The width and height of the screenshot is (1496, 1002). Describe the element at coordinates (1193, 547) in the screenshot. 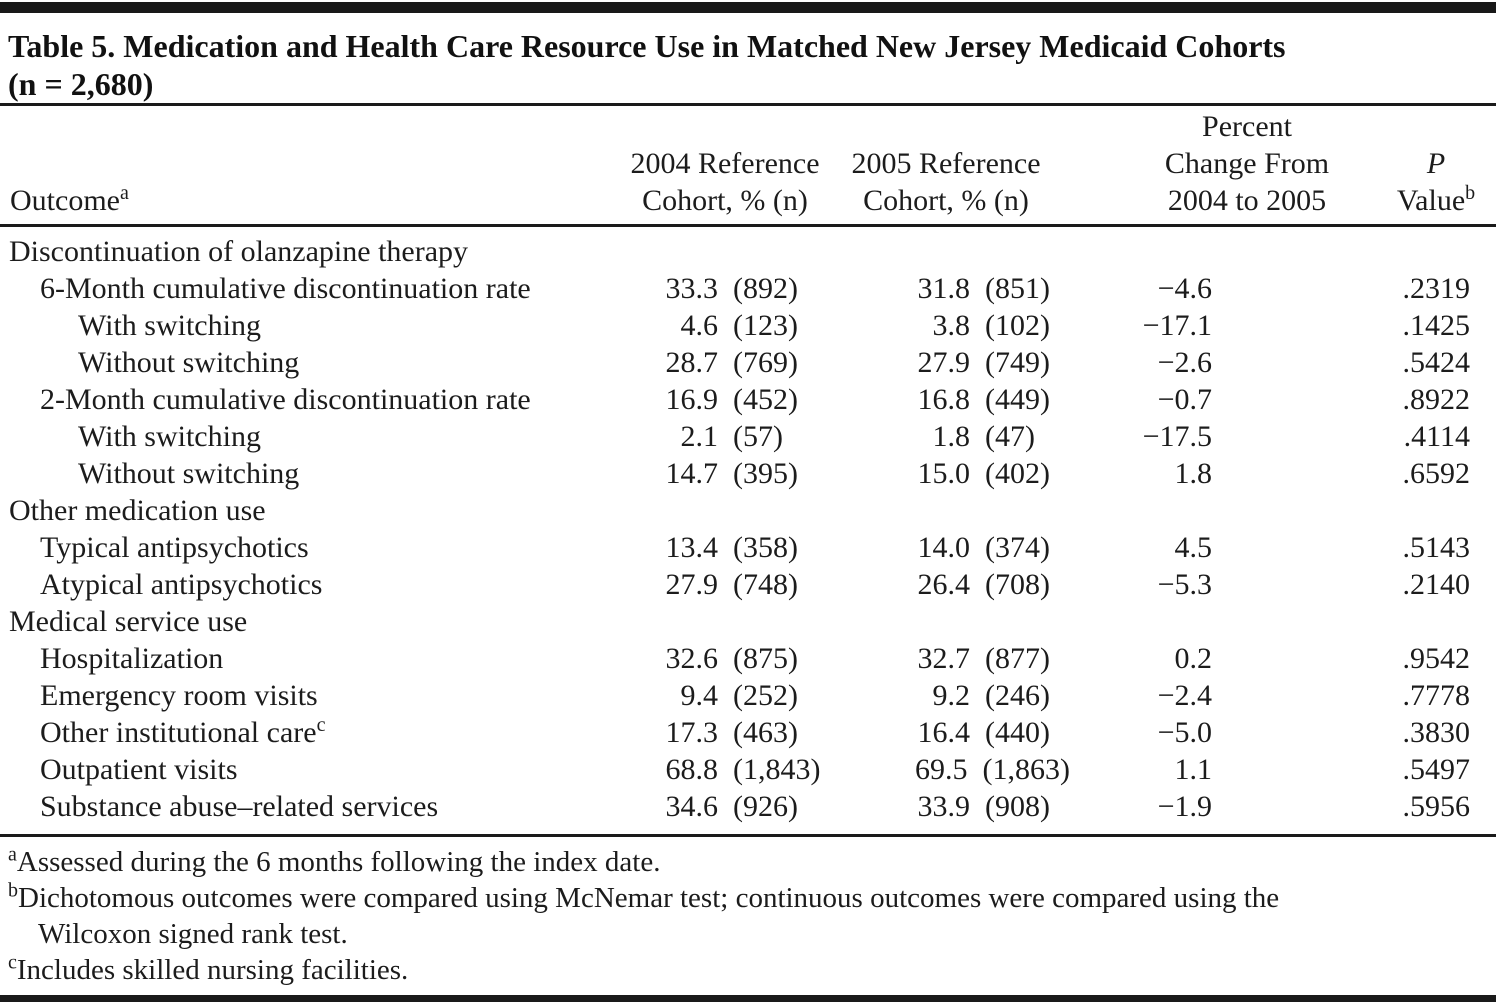

I see `percent-change-cell: 4.5` at that location.